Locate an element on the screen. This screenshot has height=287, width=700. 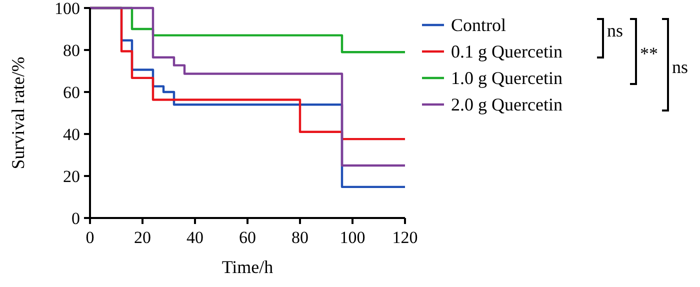
x-axis-title: Time/h is located at coordinates (248, 267).